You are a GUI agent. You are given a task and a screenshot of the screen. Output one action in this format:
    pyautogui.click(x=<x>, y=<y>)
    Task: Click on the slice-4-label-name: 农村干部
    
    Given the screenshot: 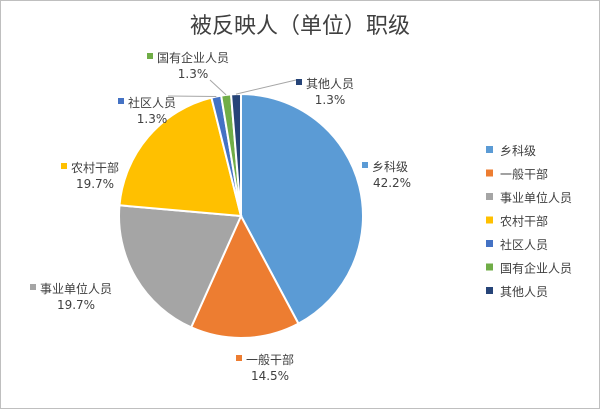 What is the action you would take?
    pyautogui.click(x=95, y=167)
    